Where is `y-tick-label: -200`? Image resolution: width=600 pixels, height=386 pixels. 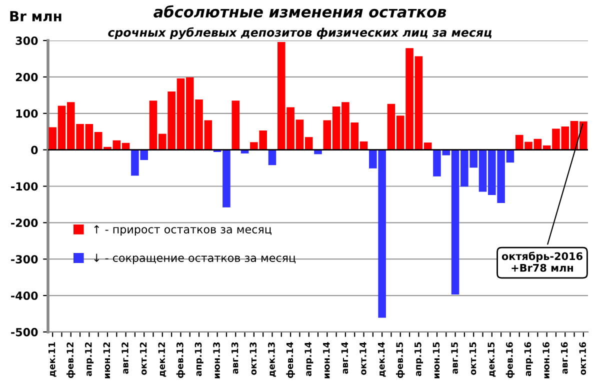
y-tick-label: -200 is located at coordinates (24, 223).